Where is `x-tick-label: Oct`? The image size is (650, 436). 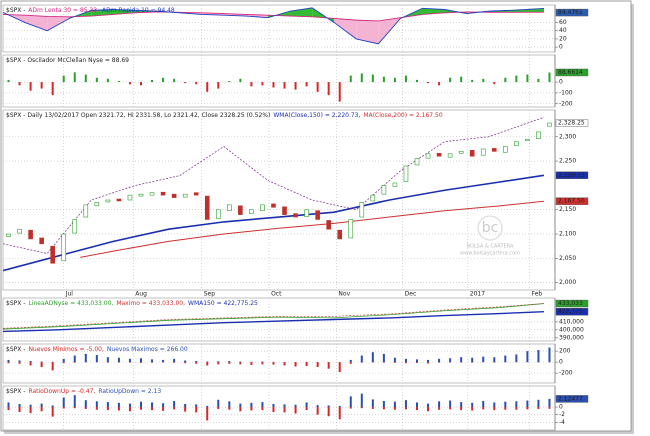 x-tick-label: Oct is located at coordinates (276, 294).